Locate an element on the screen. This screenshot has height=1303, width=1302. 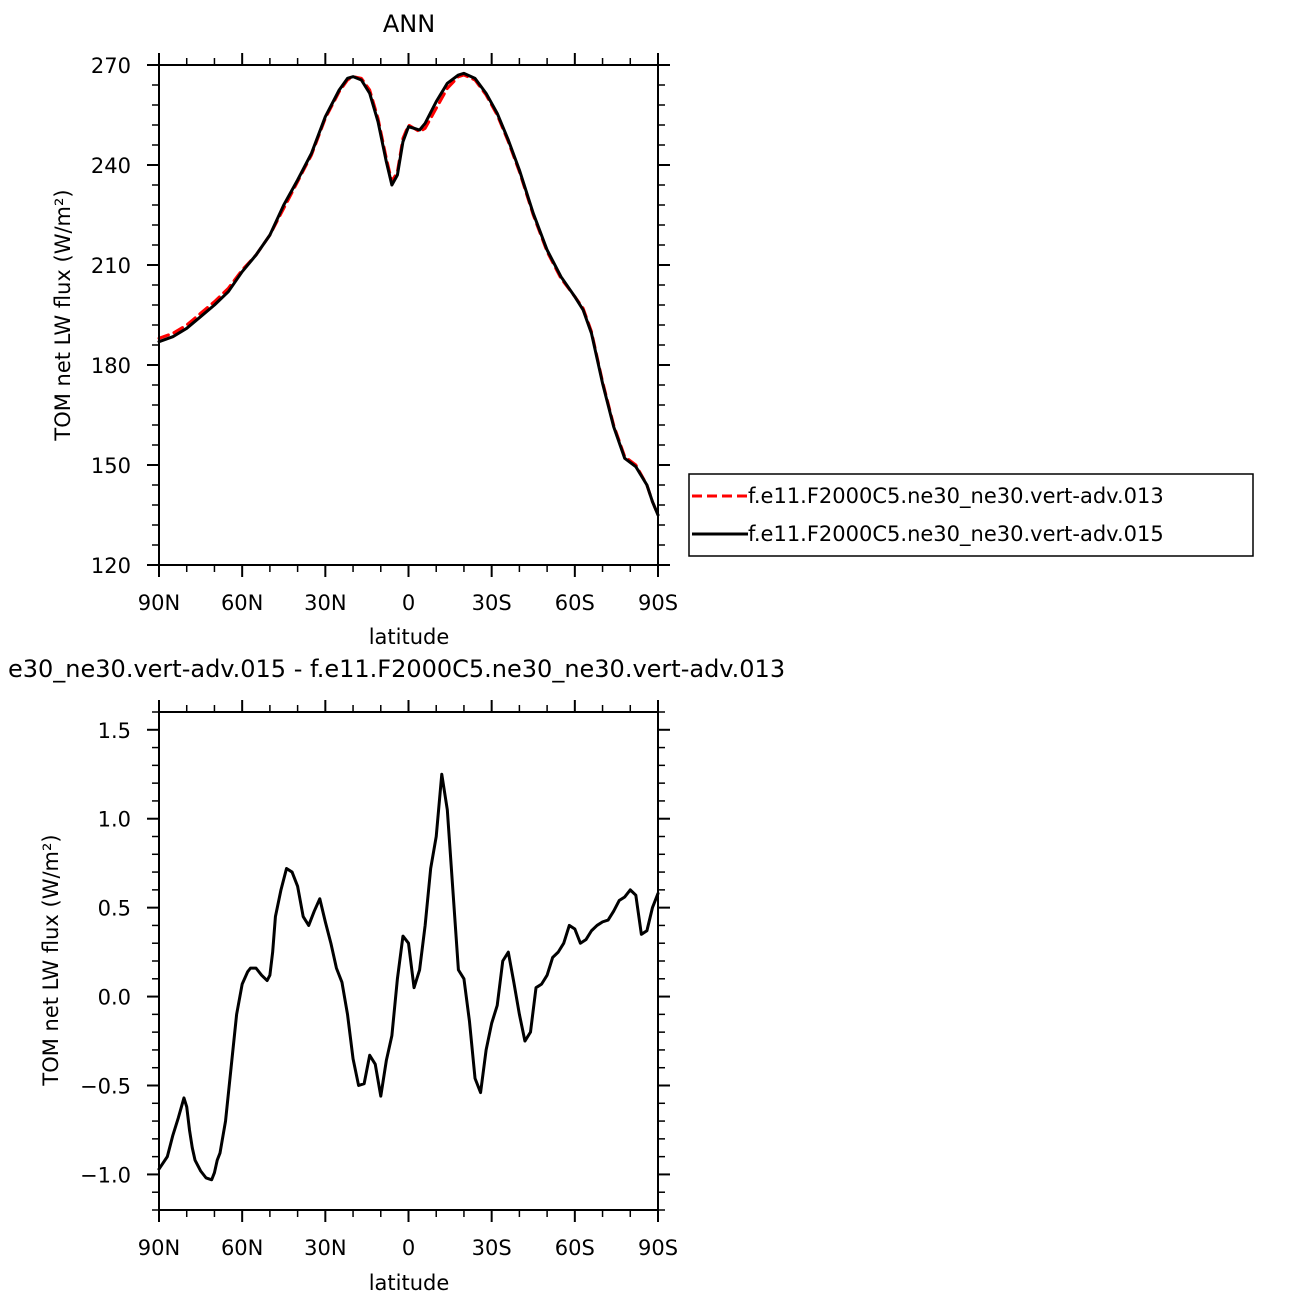
bottom-x-tick-label-2: 30N is located at coordinates (325, 1248).